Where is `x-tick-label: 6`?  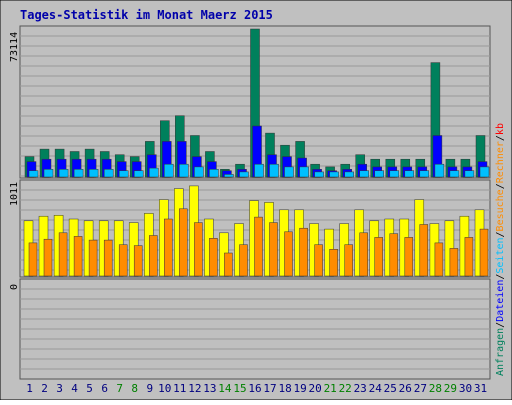 x-tick-label: 6 is located at coordinates (104, 388).